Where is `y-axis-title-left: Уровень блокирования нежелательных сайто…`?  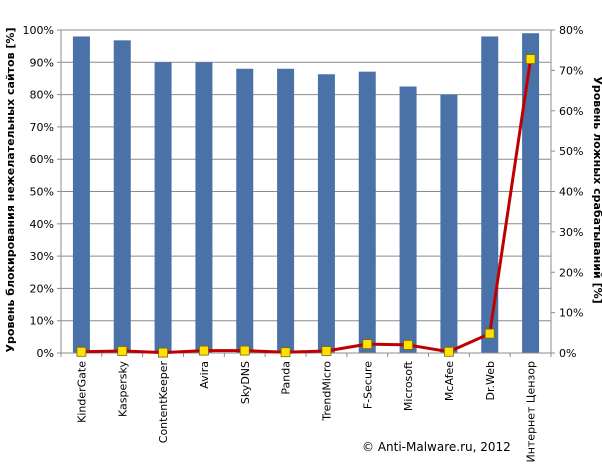 y-axis-title-left: Уровень блокирования нежелательных сайто… is located at coordinates (10, 190).